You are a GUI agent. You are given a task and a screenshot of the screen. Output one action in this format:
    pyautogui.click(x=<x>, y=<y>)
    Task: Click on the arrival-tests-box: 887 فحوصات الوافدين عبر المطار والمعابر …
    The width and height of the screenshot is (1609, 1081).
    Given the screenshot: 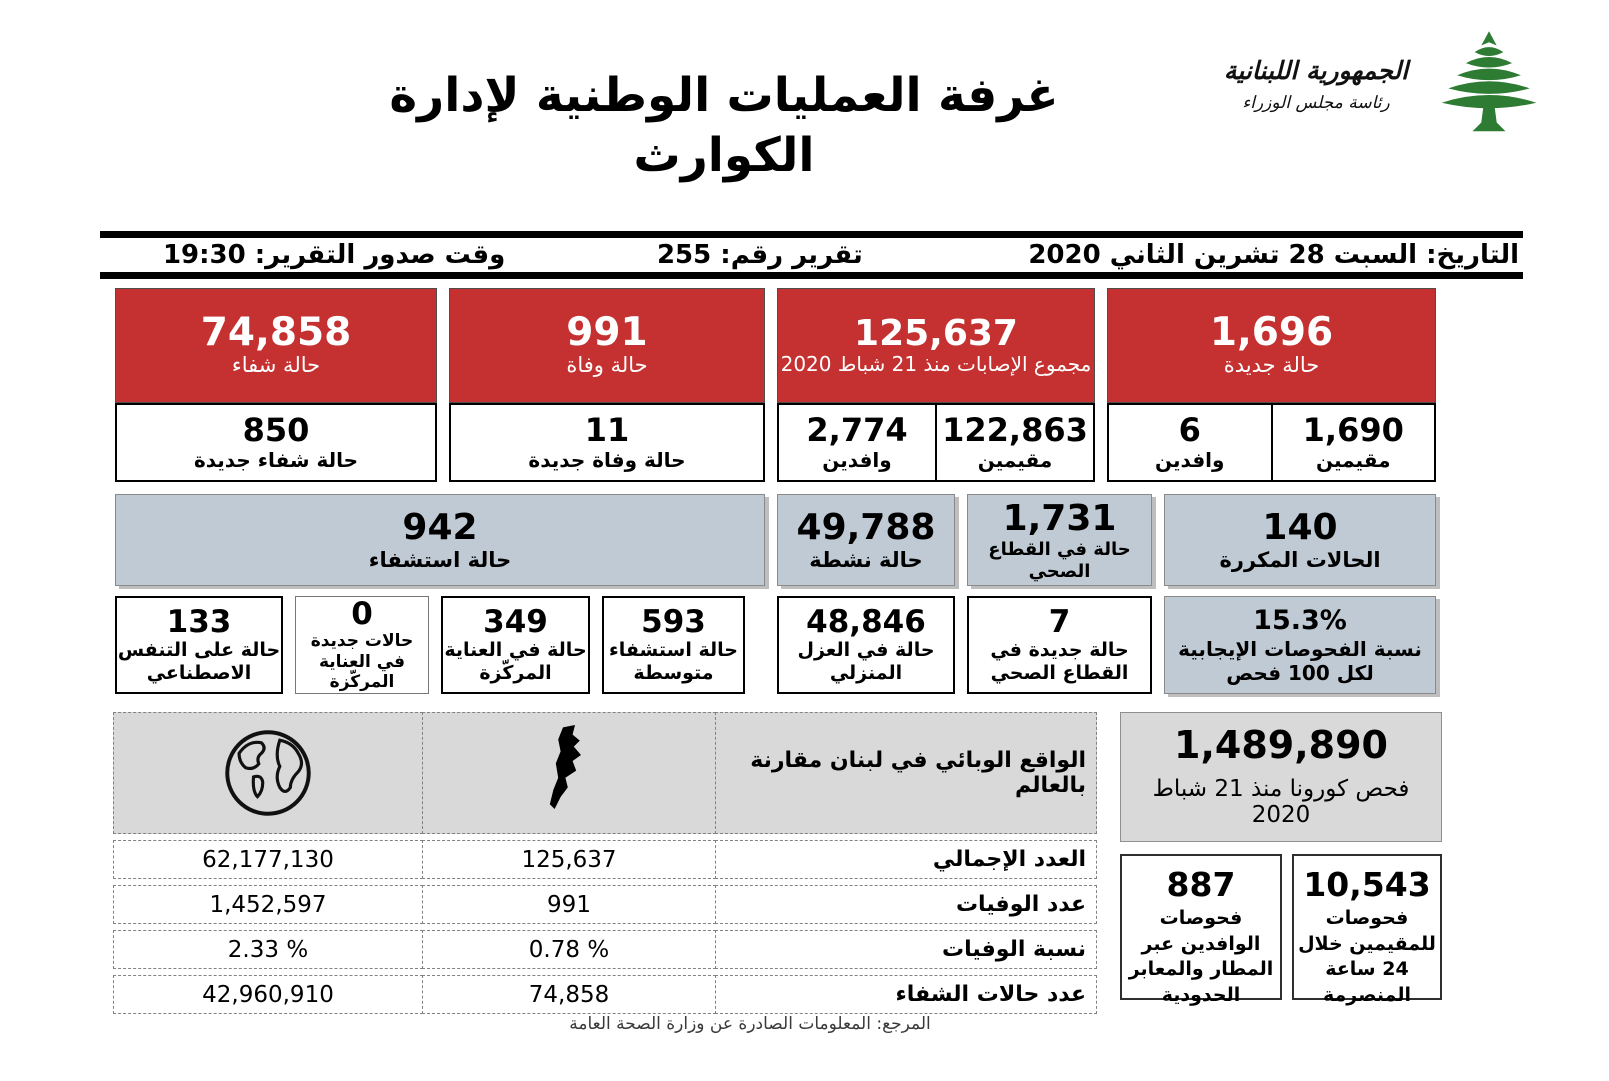 What is the action you would take?
    pyautogui.click(x=1201, y=930)
    